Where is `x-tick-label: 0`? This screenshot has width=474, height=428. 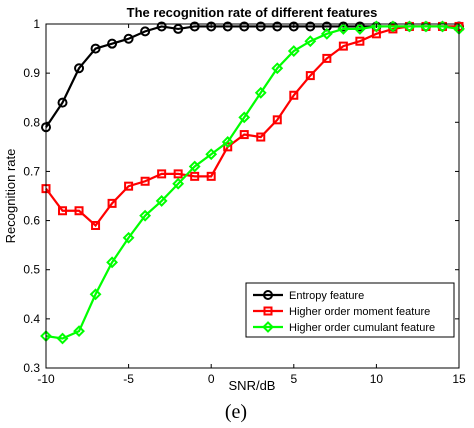
x-tick-label: 0 is located at coordinates (211, 379).